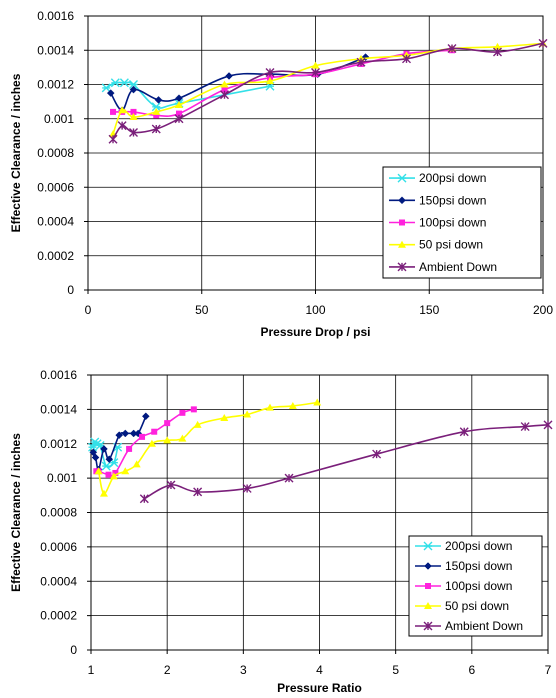  I want to click on y-axis-label: Effective Clearance / inches, so click(16, 512).